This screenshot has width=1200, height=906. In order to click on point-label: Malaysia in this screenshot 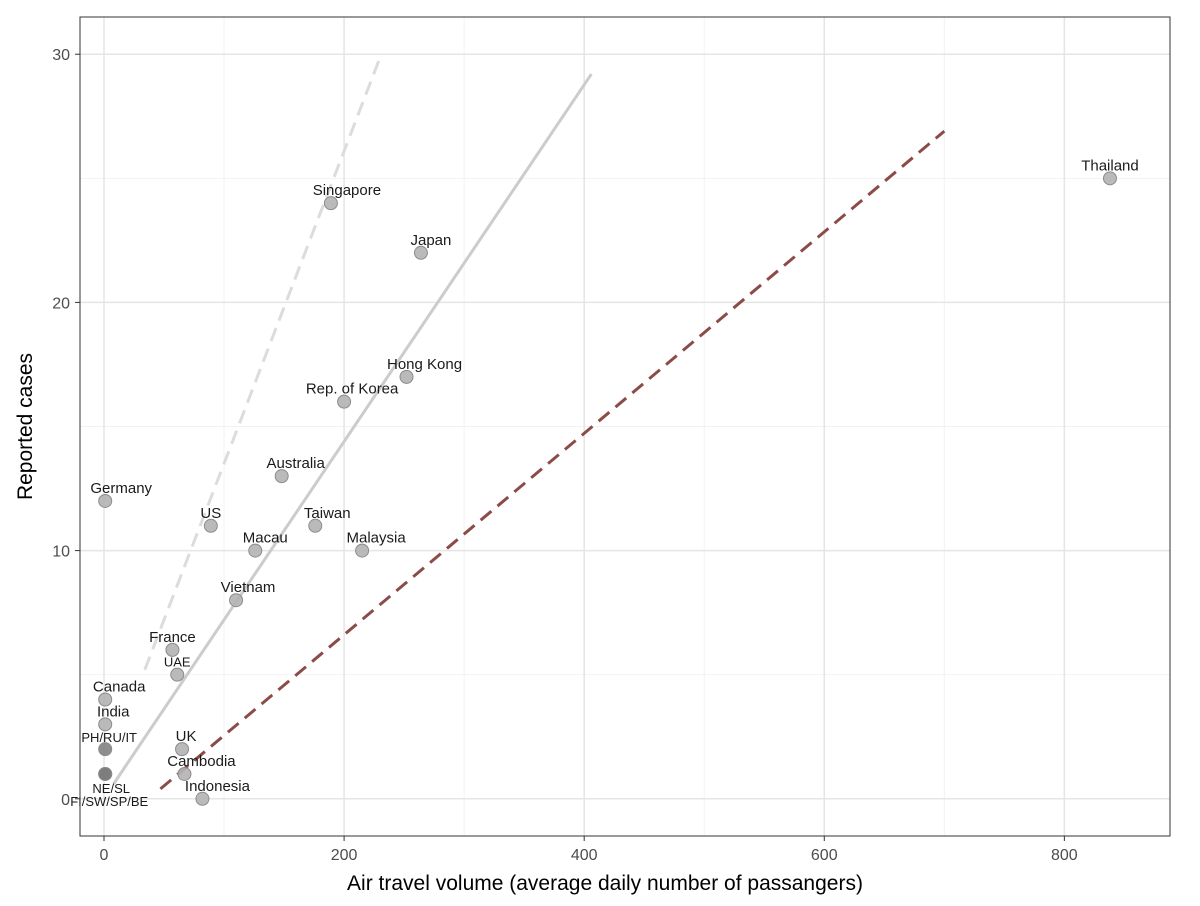, I will do `click(377, 538)`.